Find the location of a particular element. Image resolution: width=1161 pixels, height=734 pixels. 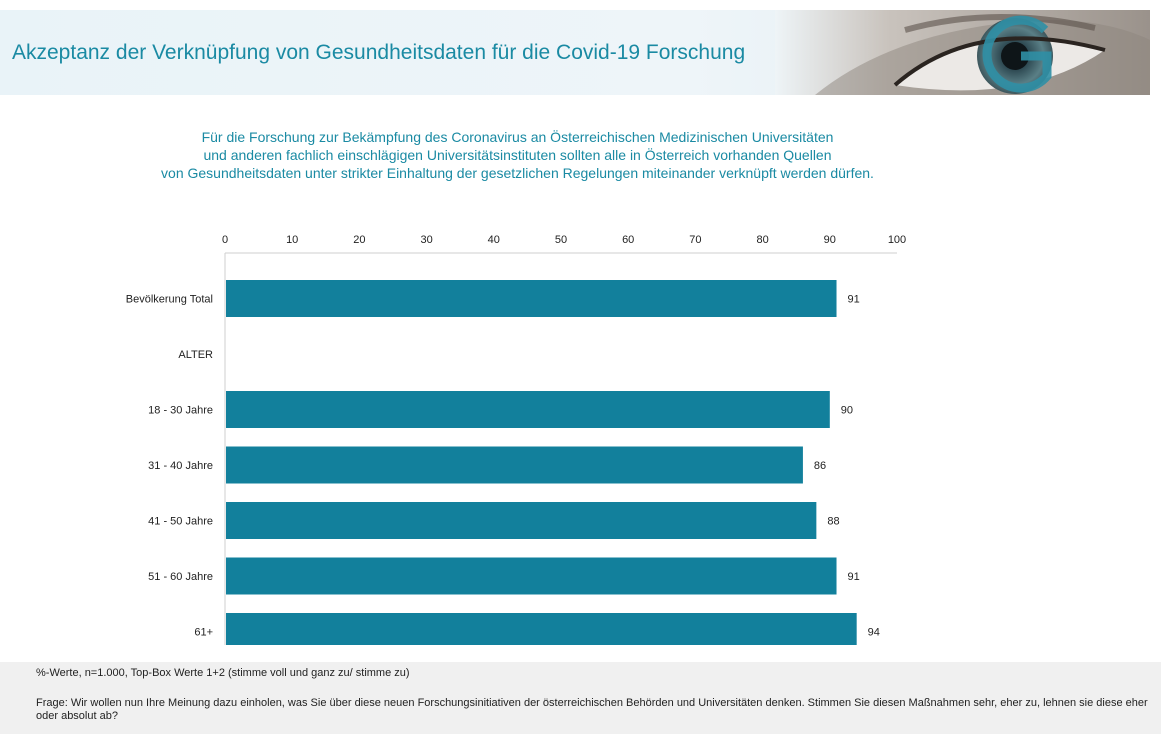

category-label: 18 - 30 Jahre is located at coordinates (180, 411).